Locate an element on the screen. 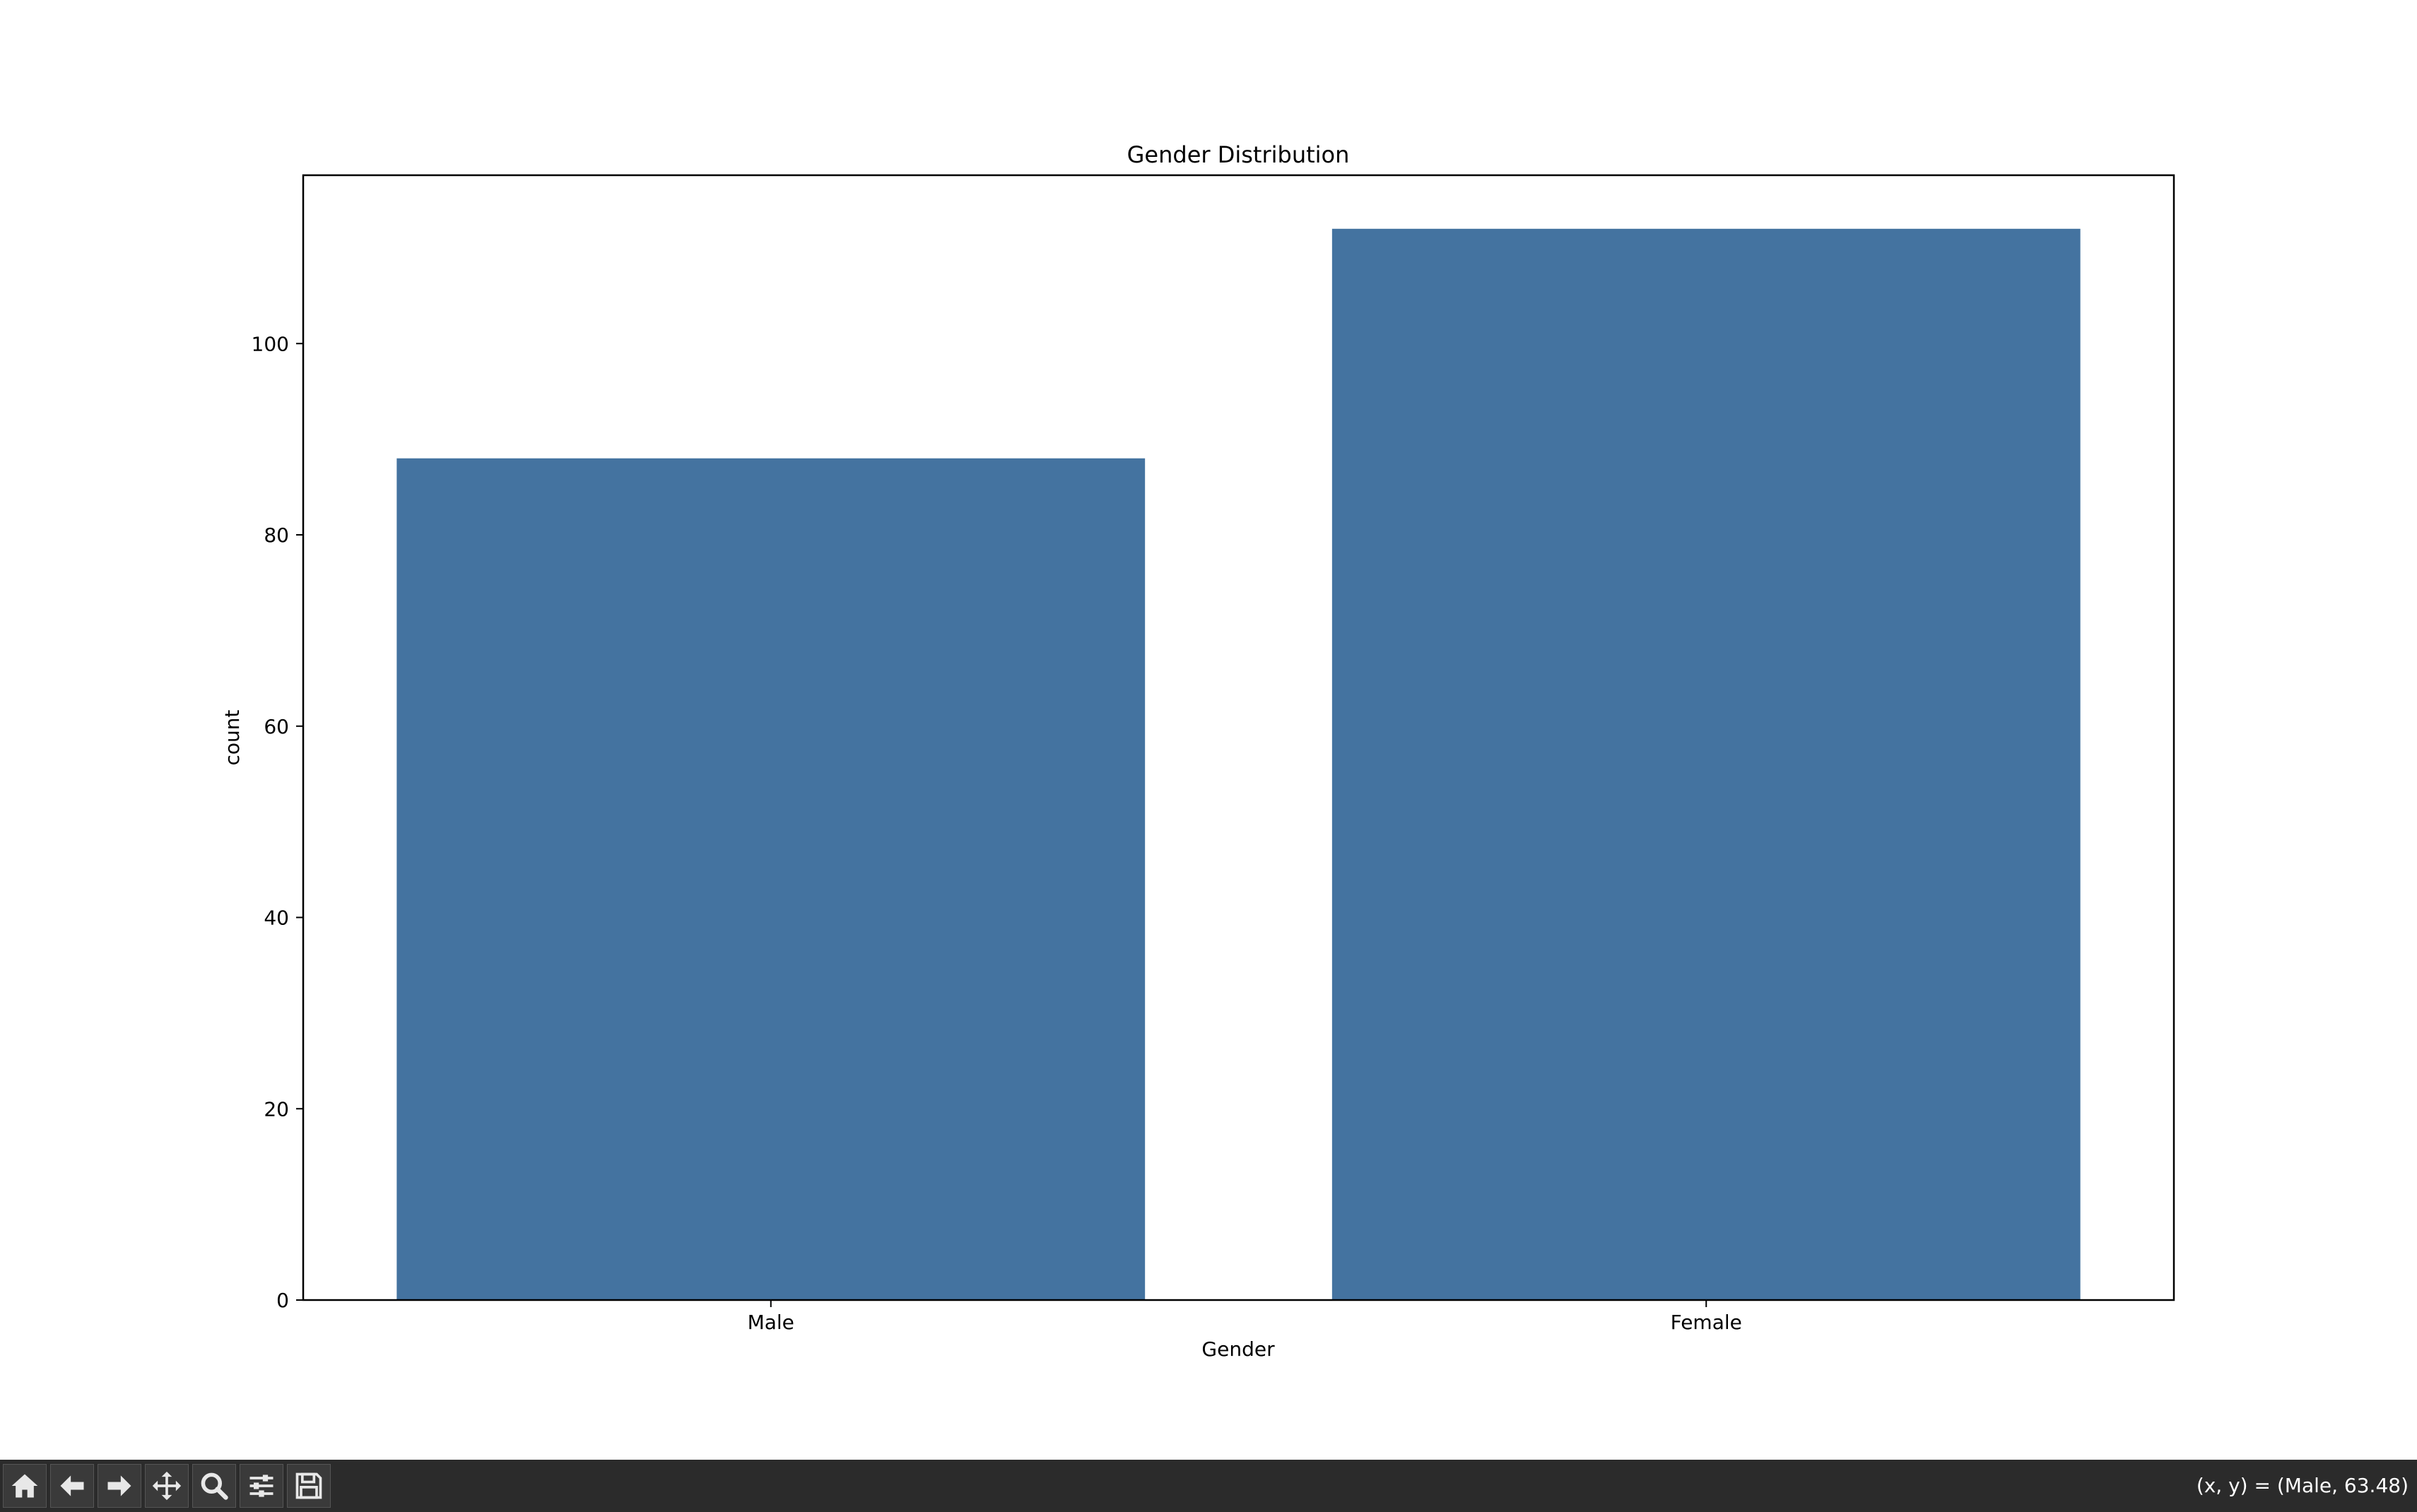  x-tick-label: Female is located at coordinates (1707, 1322).